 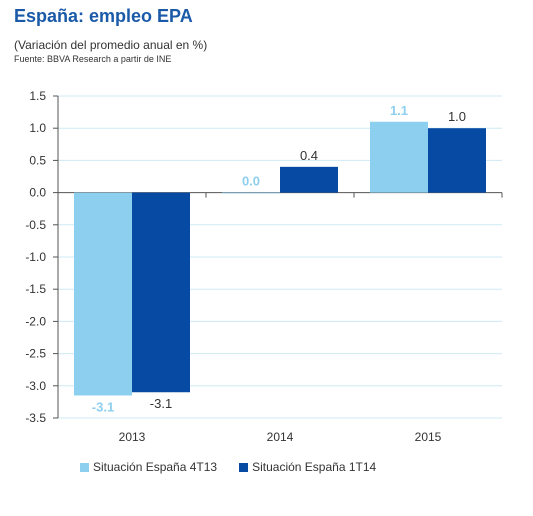 I want to click on y-tick-label: -0.5, so click(x=35, y=225).